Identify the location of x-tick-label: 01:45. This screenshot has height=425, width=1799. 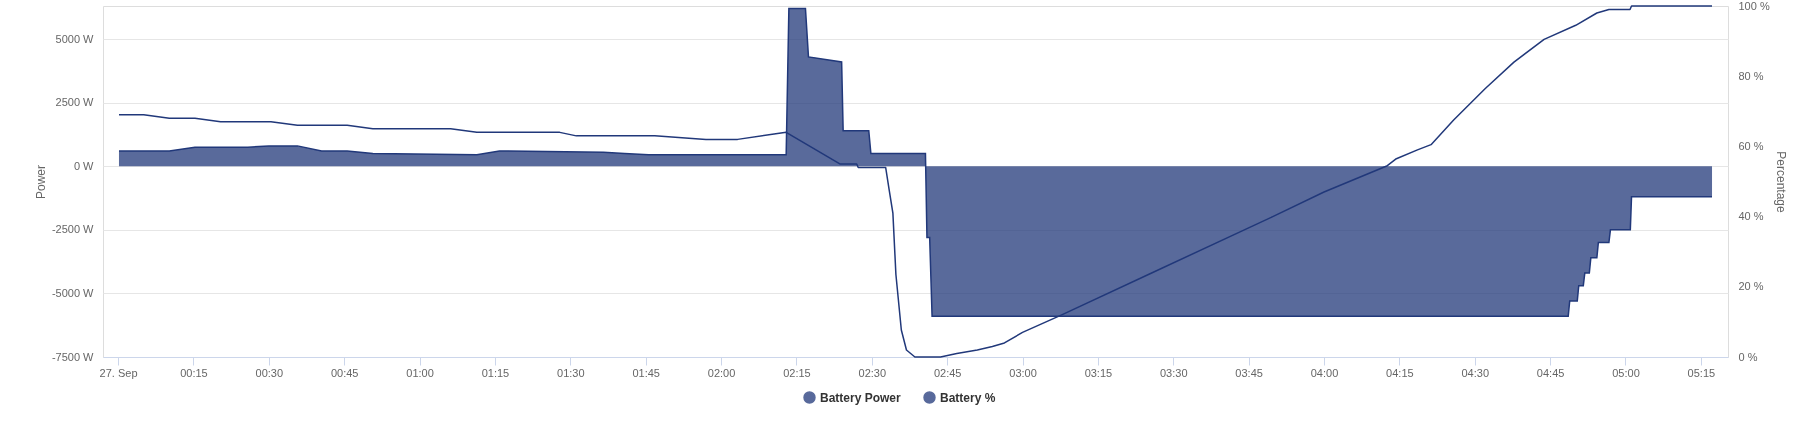
(646, 372).